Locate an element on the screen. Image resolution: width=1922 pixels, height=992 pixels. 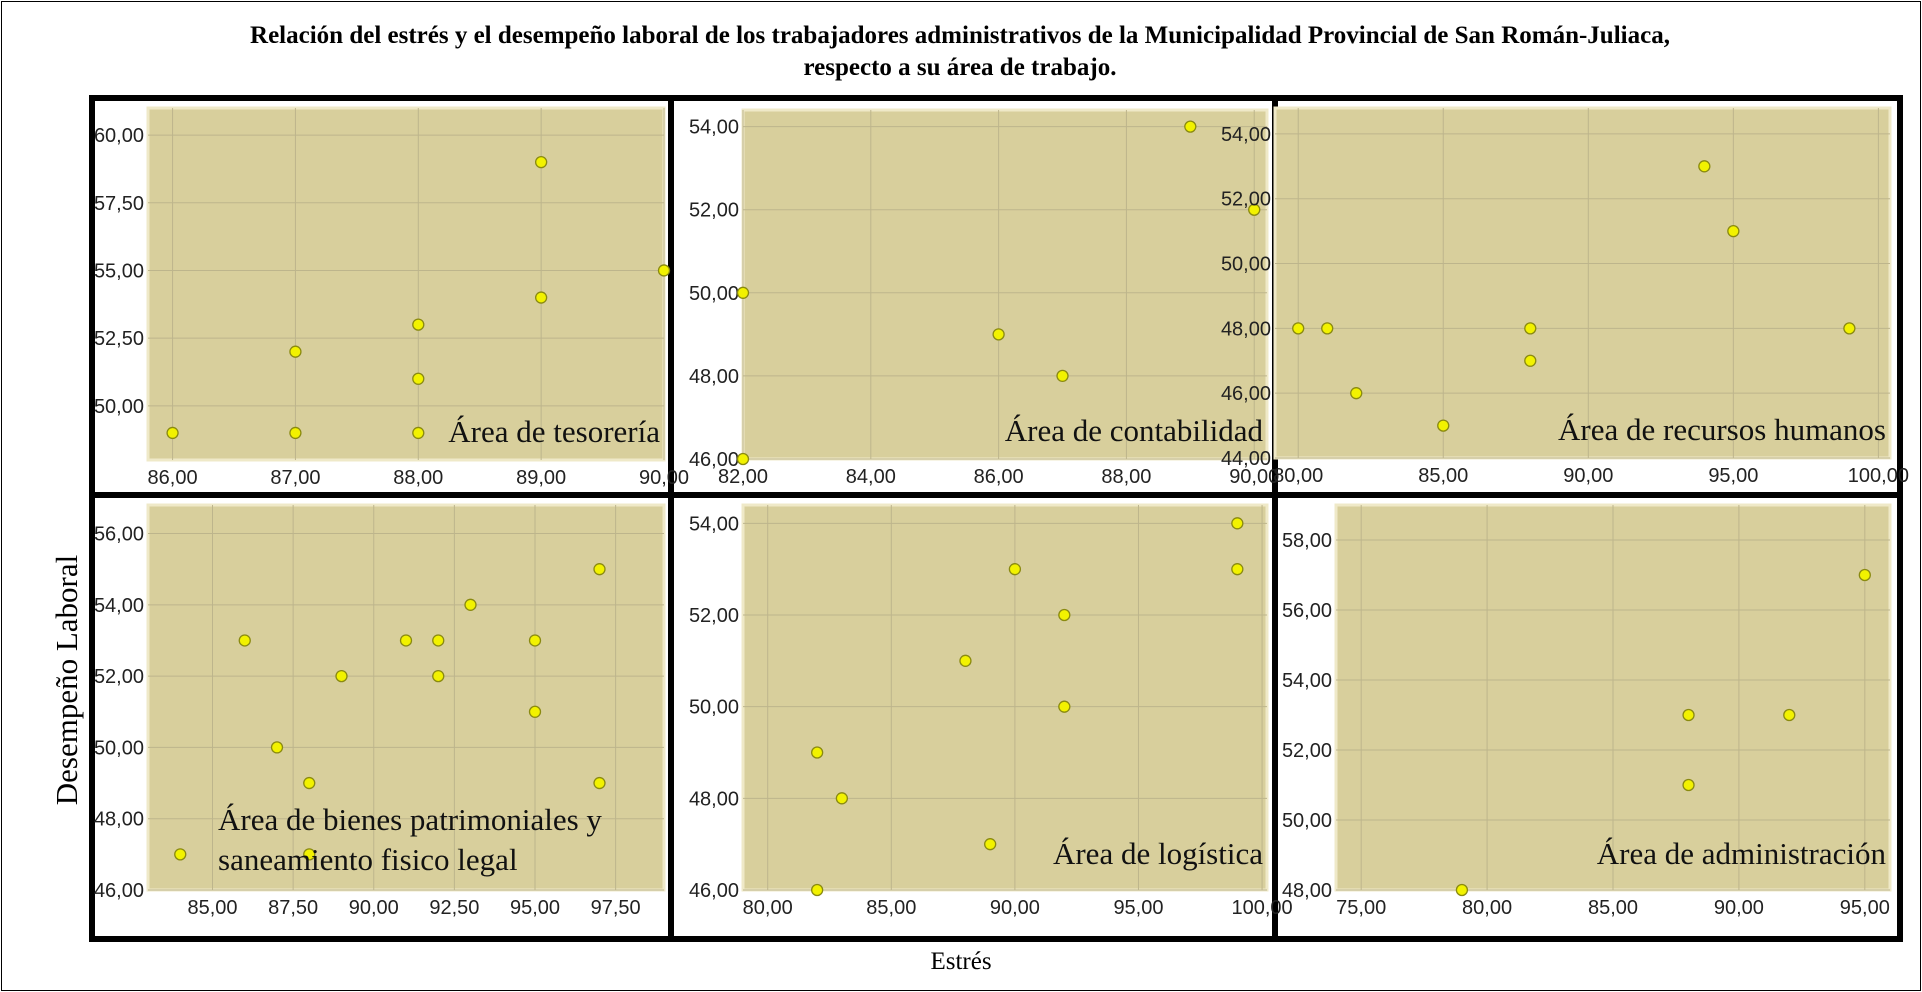
title-line-2: respecto a su área de trabajo. is located at coordinates (960, 67).